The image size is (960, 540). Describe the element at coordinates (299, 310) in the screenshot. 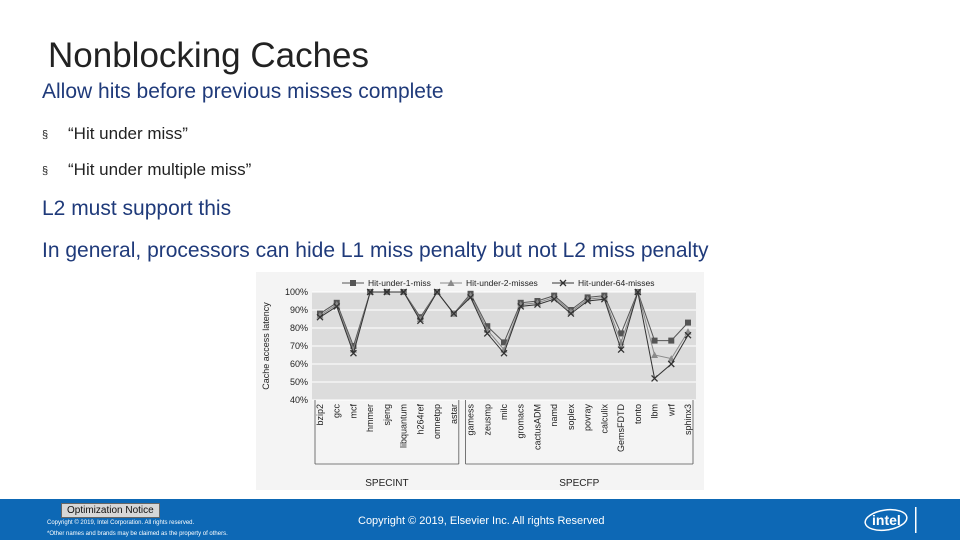

I see `y-tick-label: 90%` at that location.